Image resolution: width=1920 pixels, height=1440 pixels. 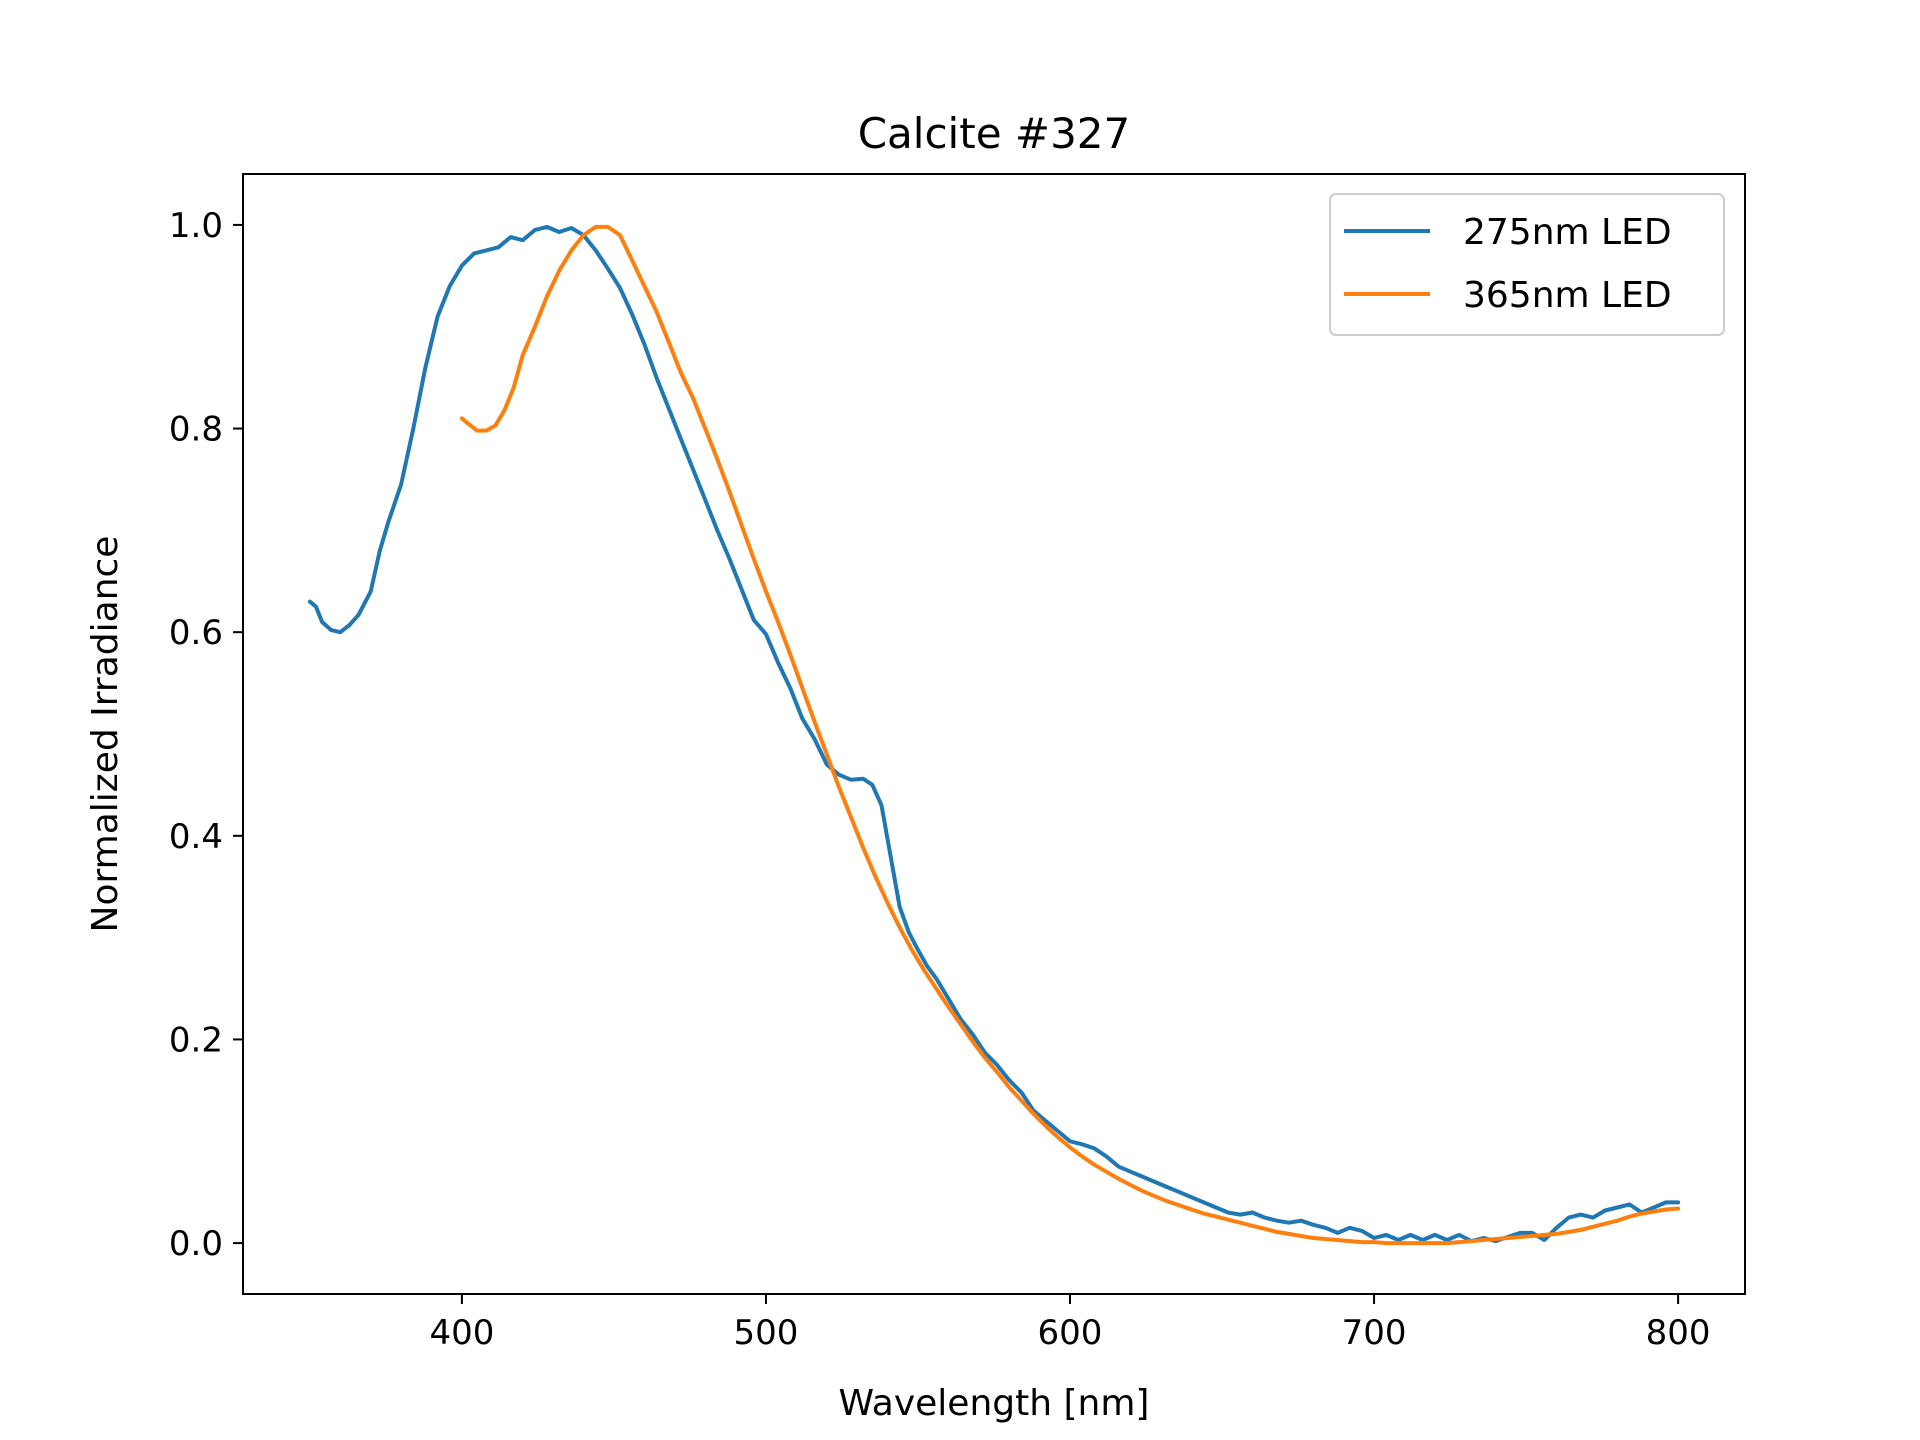 What do you see at coordinates (461, 1333) in the screenshot?
I see `x-tick-label: 400` at bounding box center [461, 1333].